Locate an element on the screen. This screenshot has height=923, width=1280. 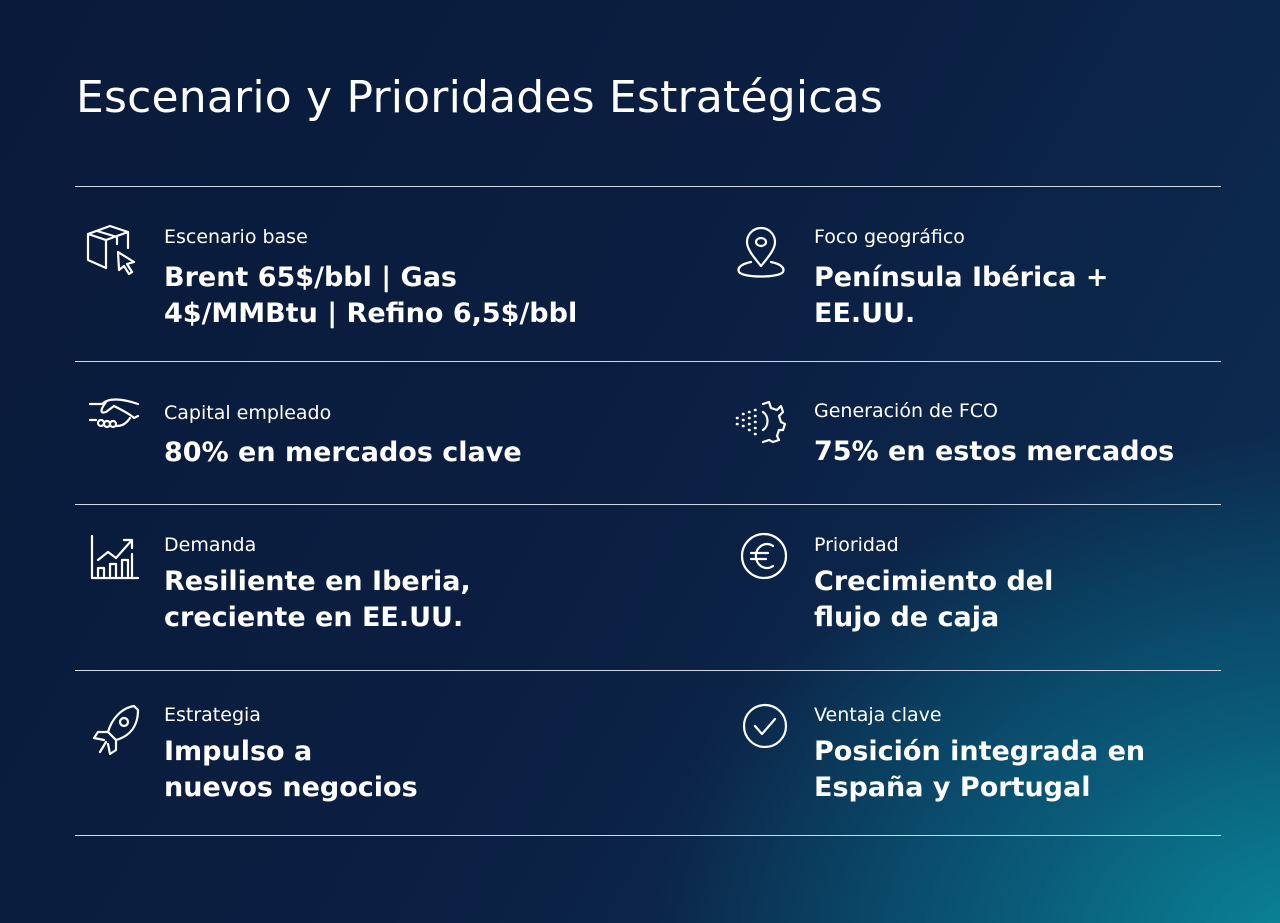
item-value: Península Ibérica + EE.UU. is located at coordinates (961, 295).